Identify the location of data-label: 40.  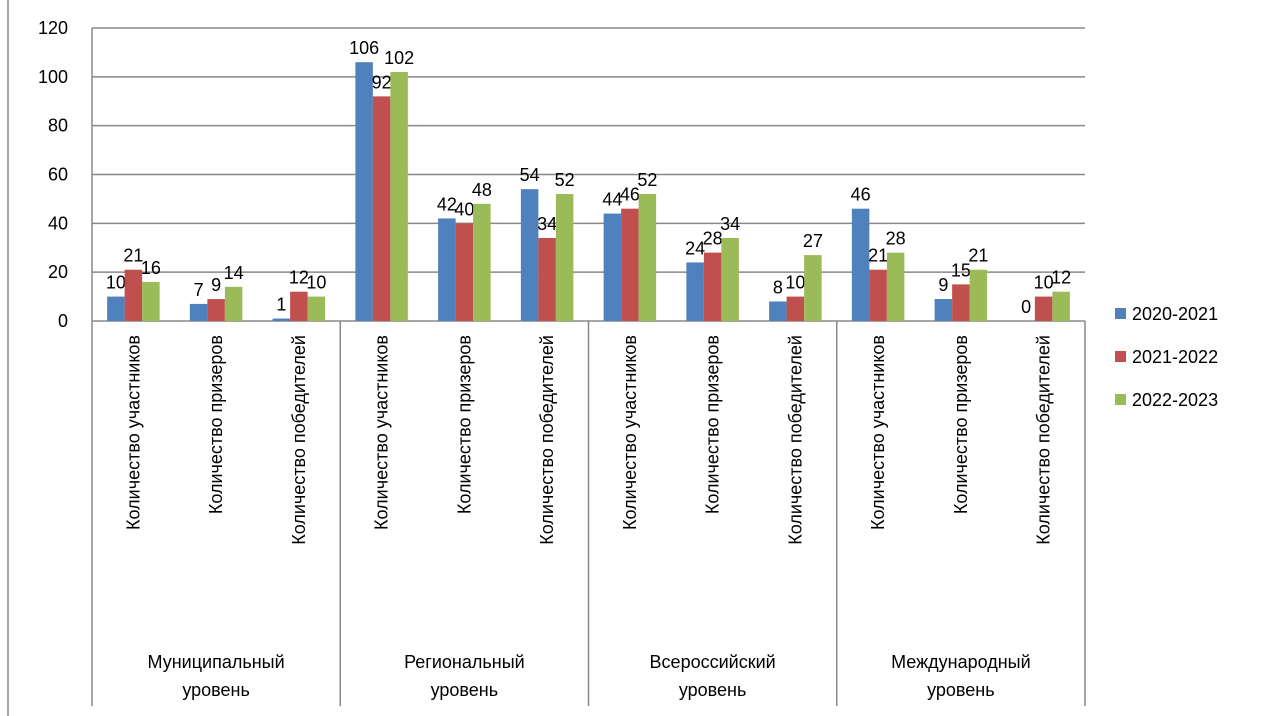
(464, 209).